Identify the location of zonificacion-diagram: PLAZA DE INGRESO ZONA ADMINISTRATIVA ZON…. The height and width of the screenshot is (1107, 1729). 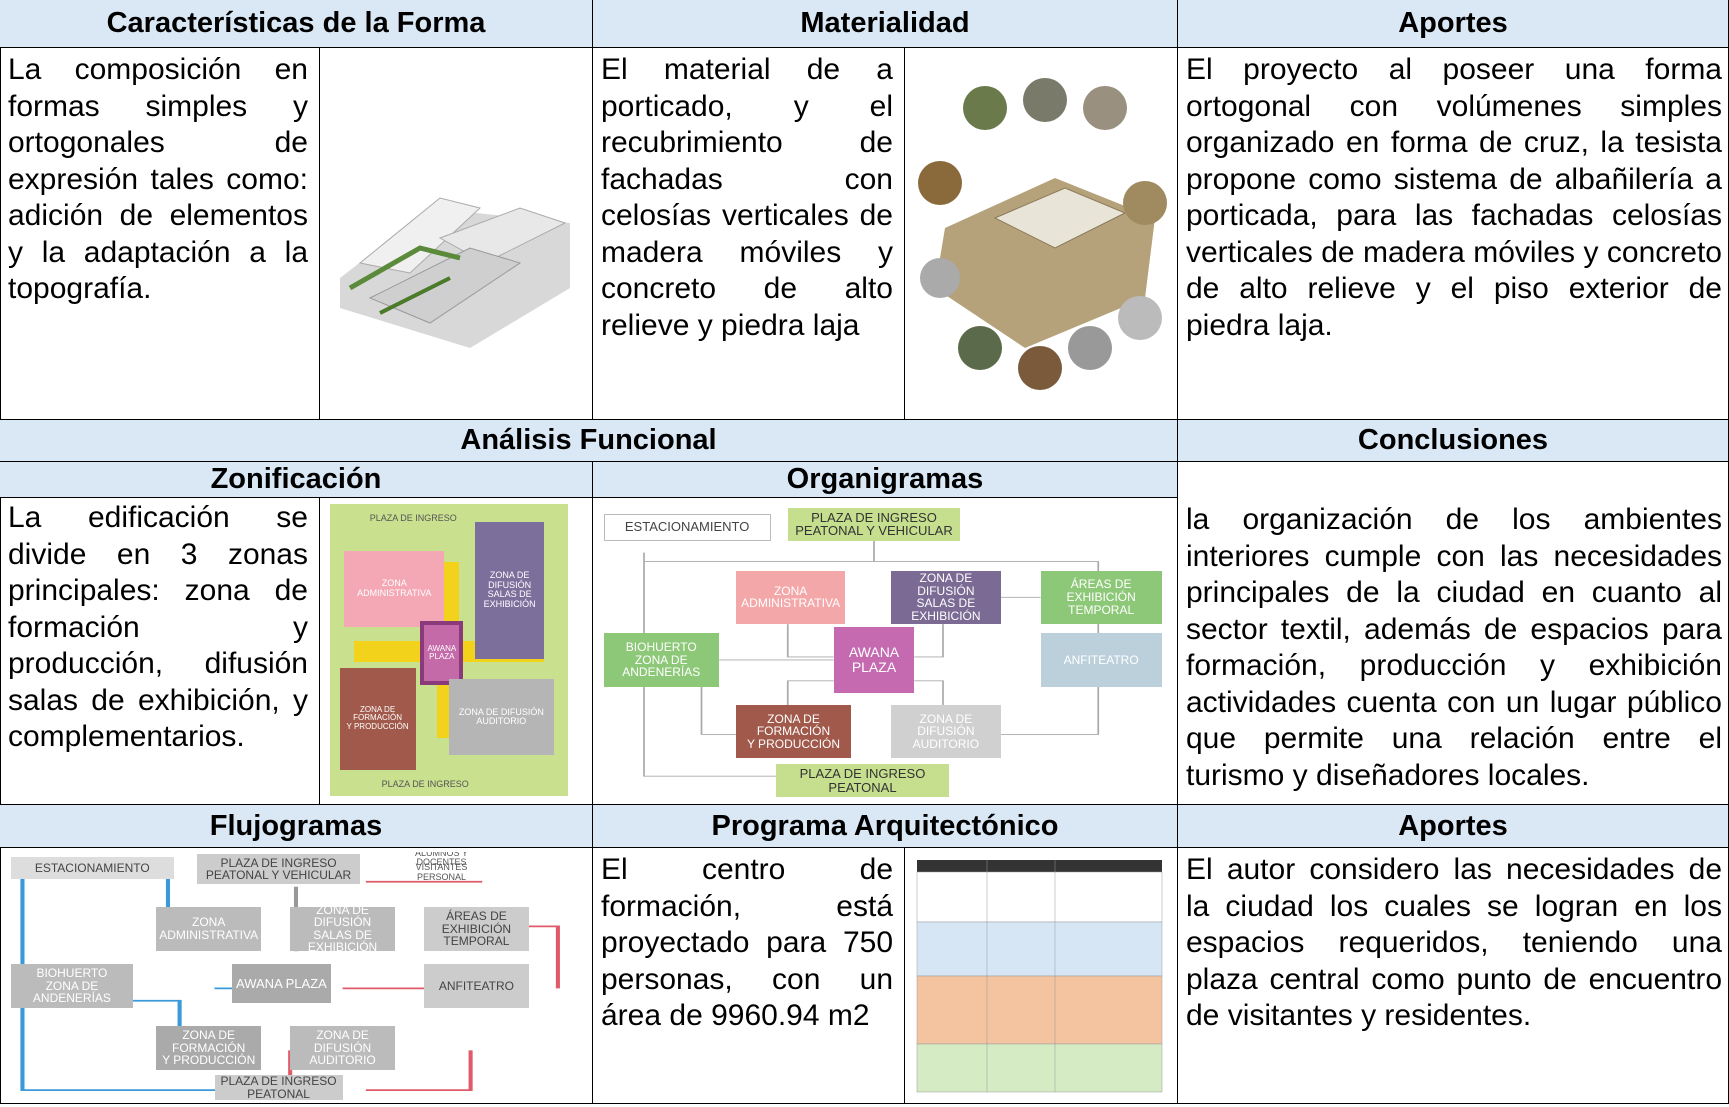
(449, 650).